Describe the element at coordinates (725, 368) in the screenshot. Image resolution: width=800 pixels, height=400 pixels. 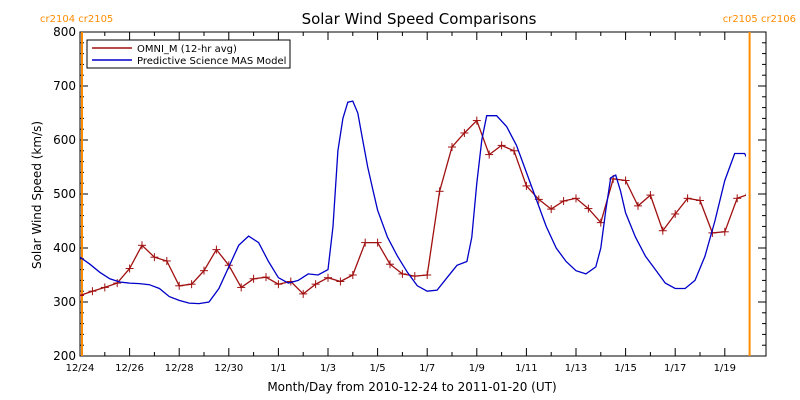
I see `x-tick-label: 1/19` at that location.